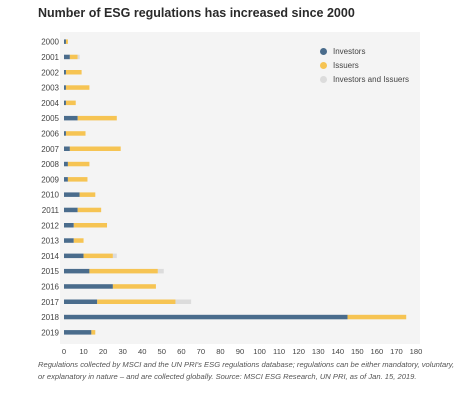 Image resolution: width=473 pixels, height=415 pixels. What do you see at coordinates (160, 271) in the screenshot?
I see `bar-investors-and-issuers-2015` at bounding box center [160, 271].